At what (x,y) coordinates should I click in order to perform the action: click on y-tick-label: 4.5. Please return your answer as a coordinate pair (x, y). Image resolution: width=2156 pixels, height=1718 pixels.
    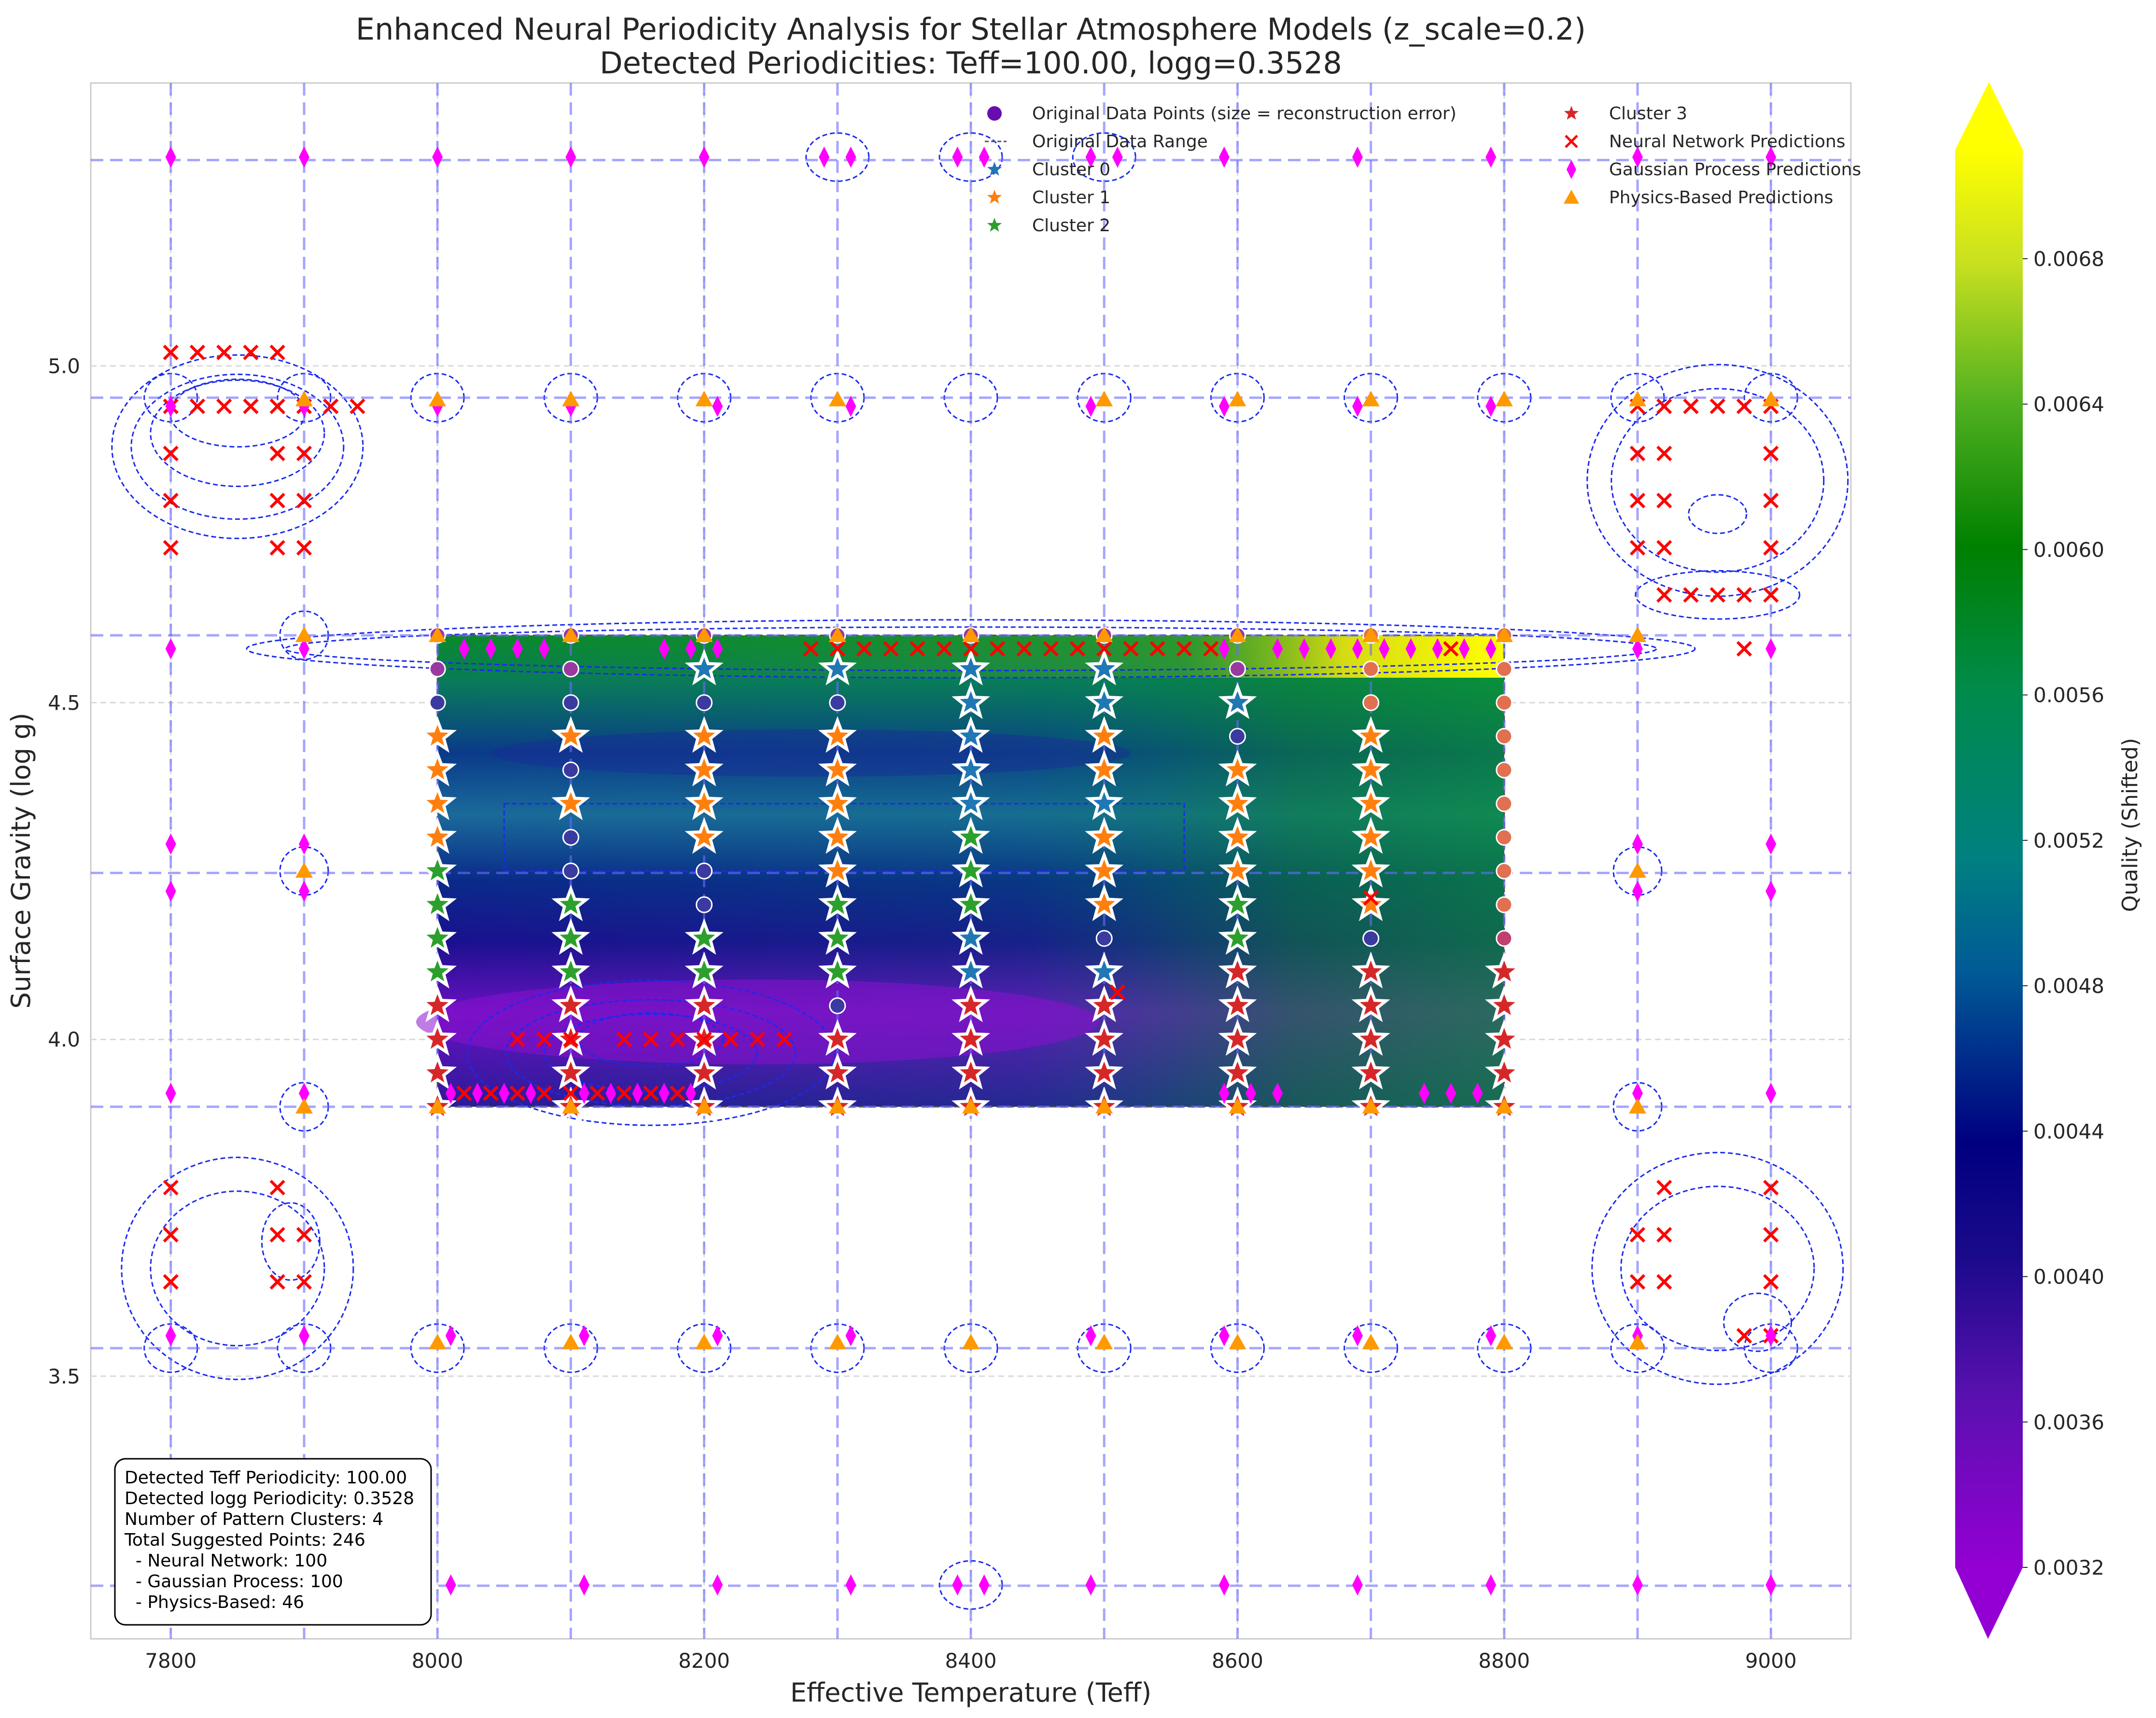
    Looking at the image, I should click on (64, 703).